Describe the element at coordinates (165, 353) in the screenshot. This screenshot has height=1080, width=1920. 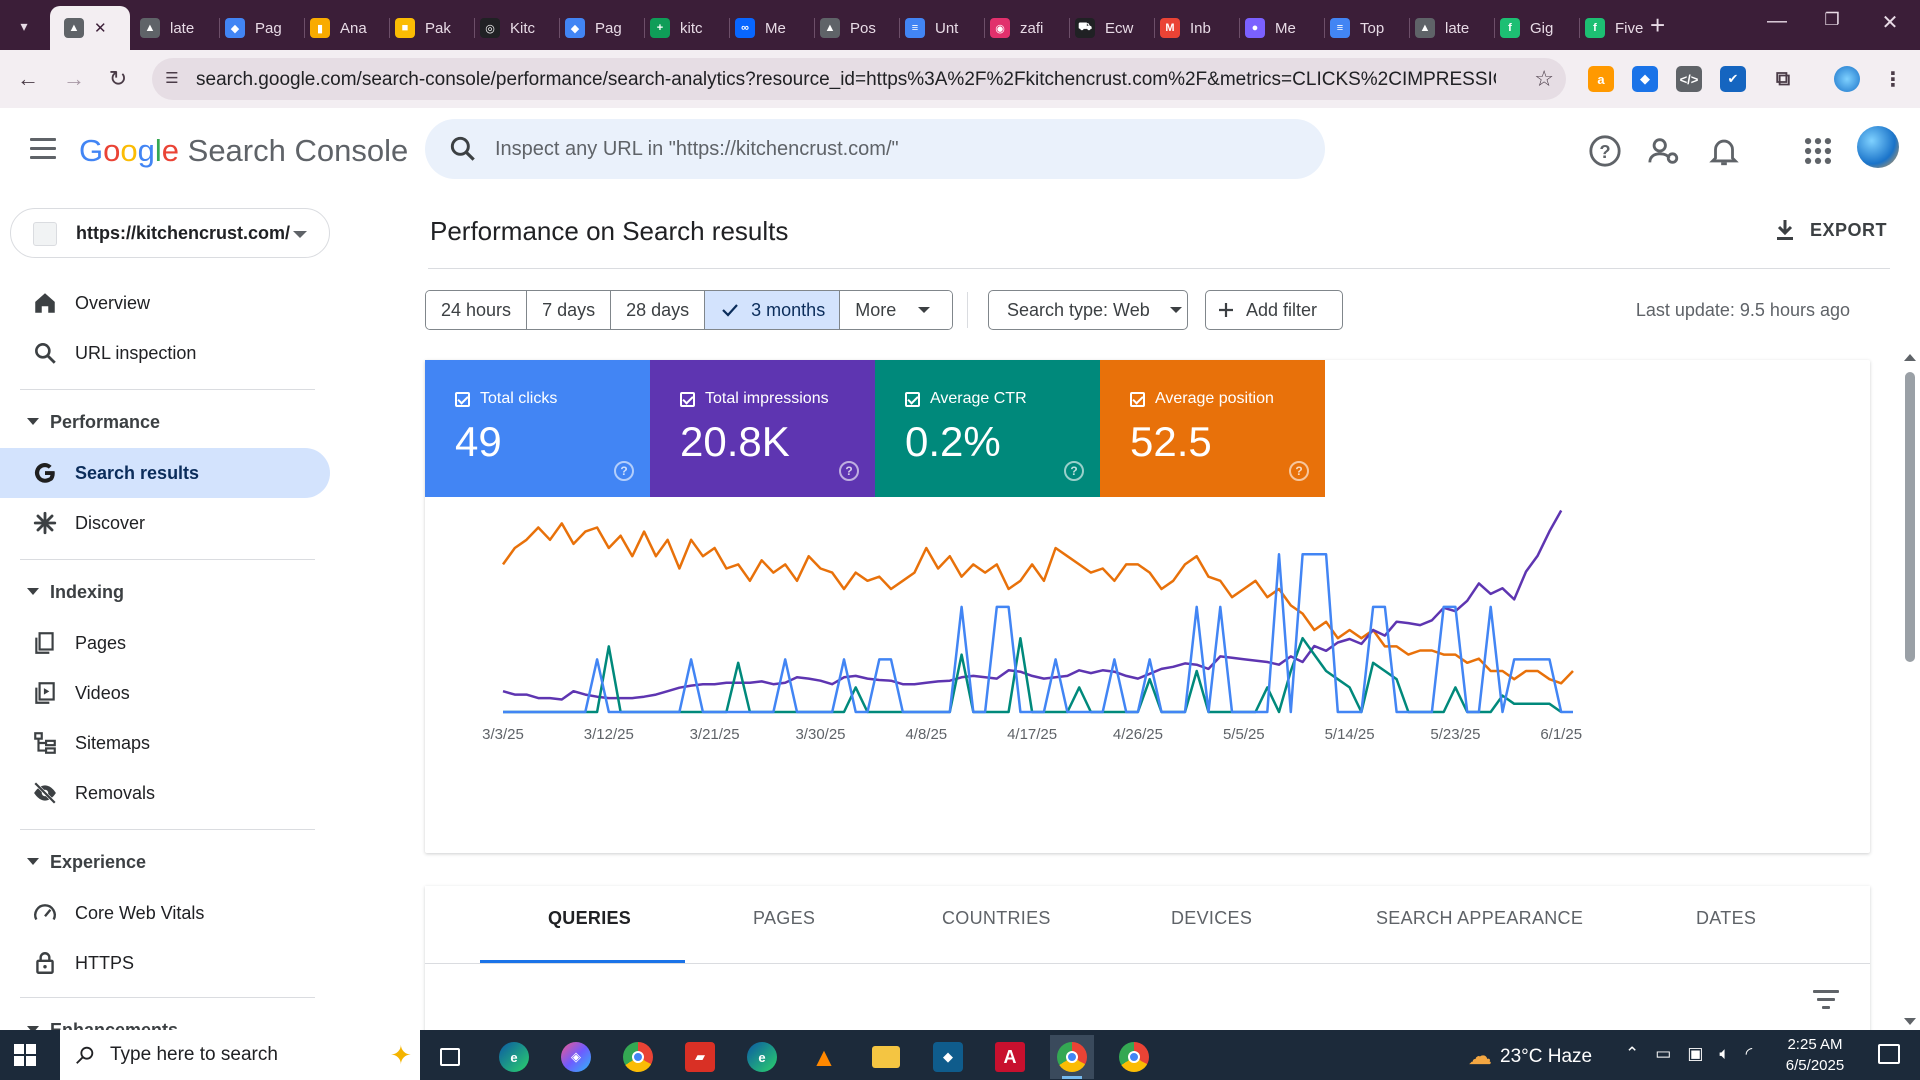
I see `sidebar-item-url-inspection: URL inspection` at that location.